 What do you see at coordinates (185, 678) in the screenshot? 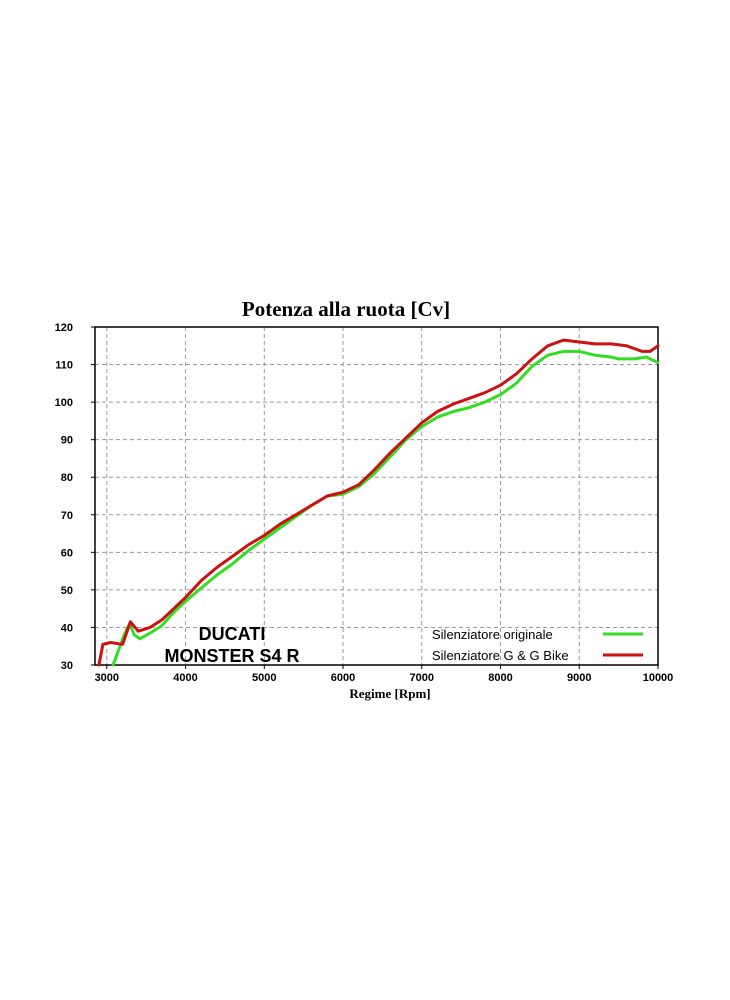
I see `x-tick-label: 4000` at bounding box center [185, 678].